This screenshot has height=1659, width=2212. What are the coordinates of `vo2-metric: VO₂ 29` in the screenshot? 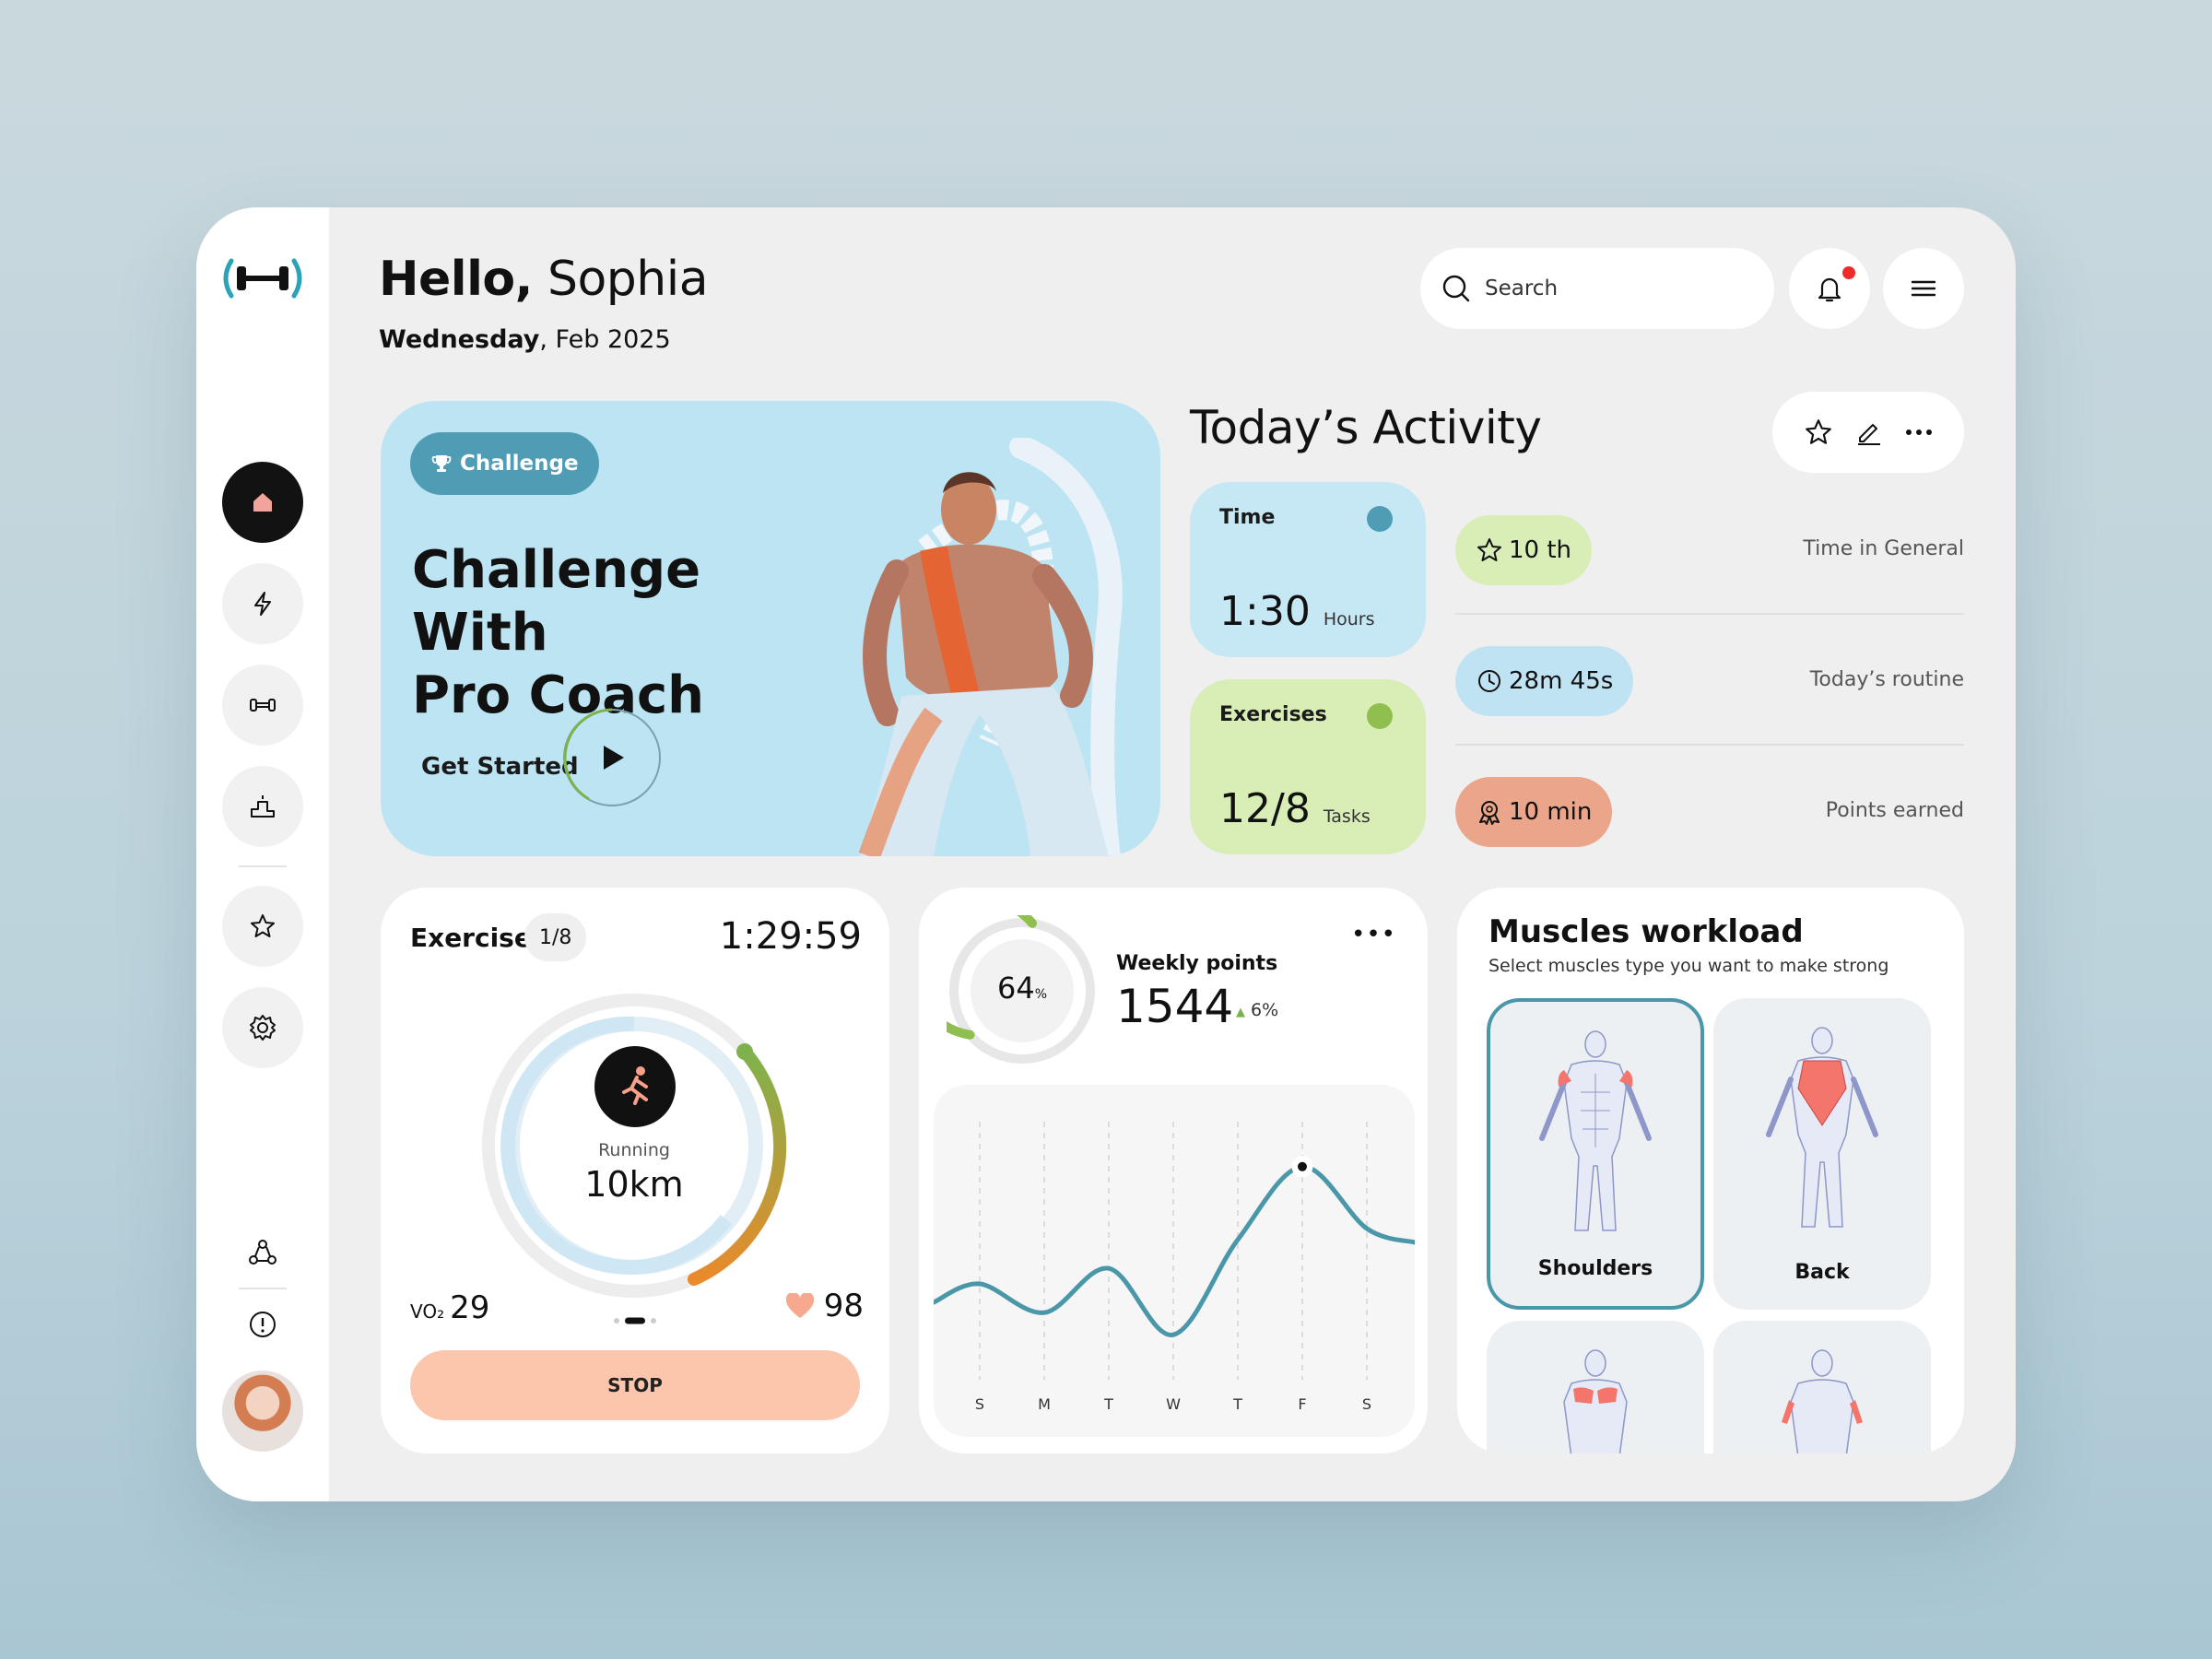 It's located at (449, 1307).